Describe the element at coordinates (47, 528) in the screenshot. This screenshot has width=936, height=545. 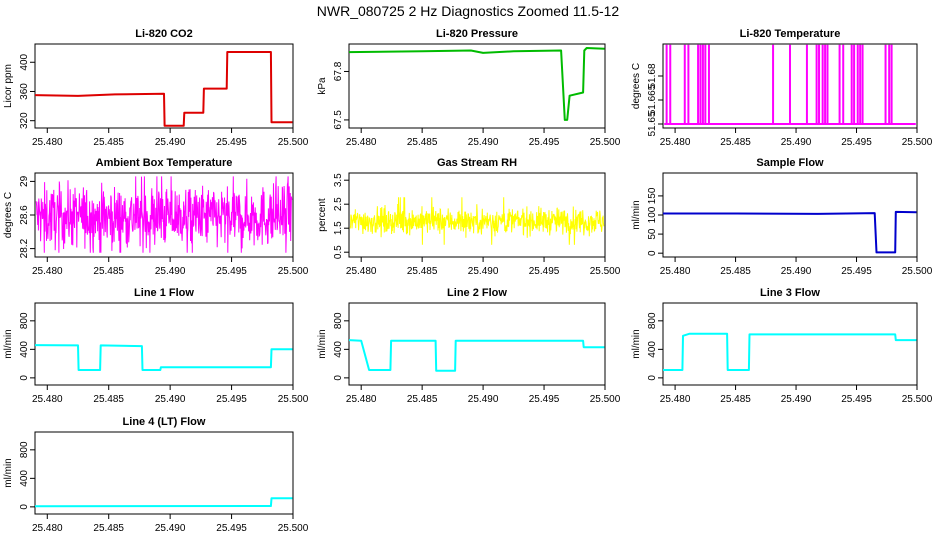
I see `line-4-lt-flow-x-tick-label: 25.480` at that location.